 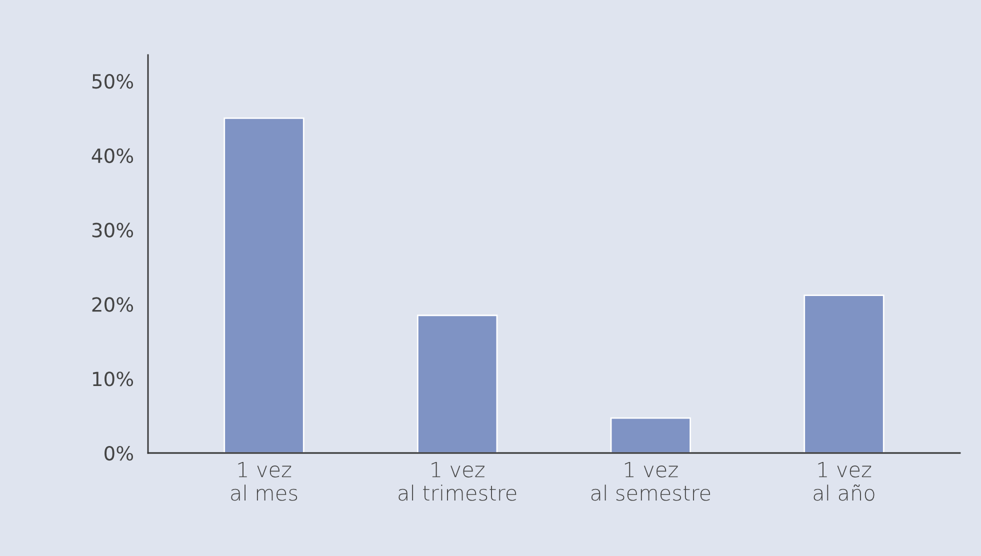 What do you see at coordinates (113, 81) in the screenshot?
I see `y-tick-label: 50%` at bounding box center [113, 81].